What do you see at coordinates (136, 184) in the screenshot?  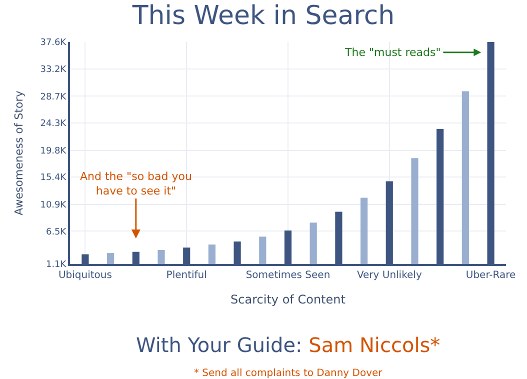 I see `annotation: And the "so bad you have to see it"` at bounding box center [136, 184].